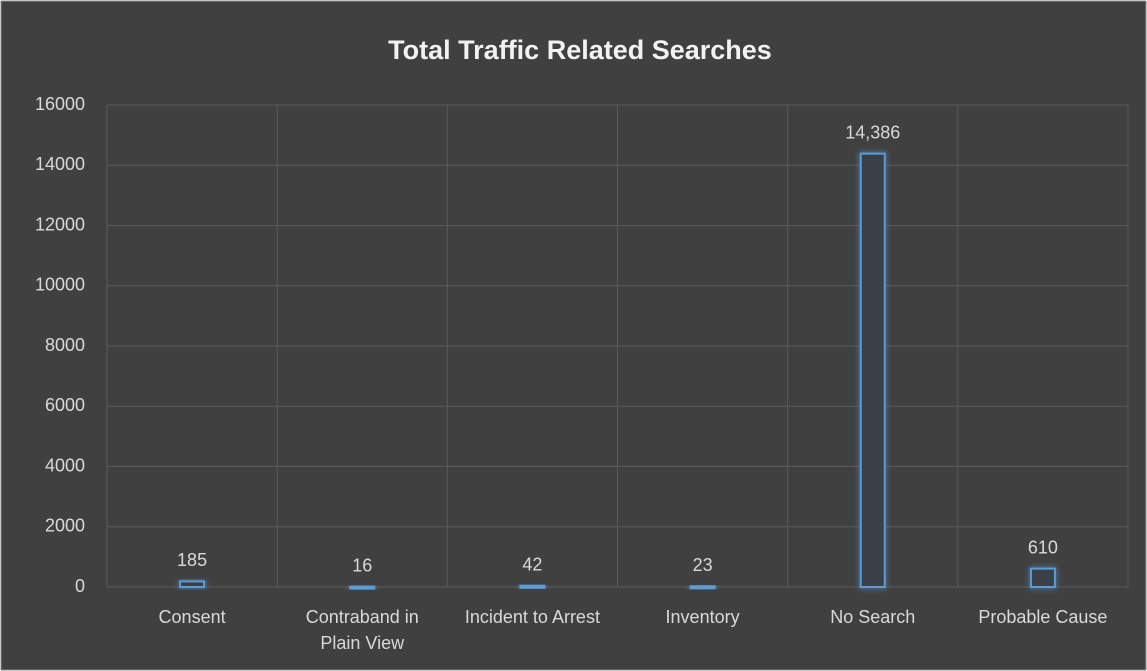 The image size is (1147, 671). Describe the element at coordinates (65, 345) in the screenshot. I see `y-tick-label: 8000` at that location.